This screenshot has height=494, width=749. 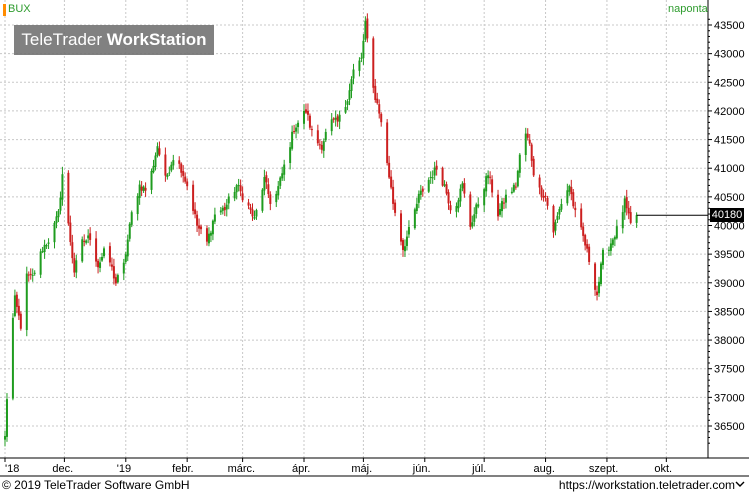 What do you see at coordinates (19, 9) in the screenshot?
I see `instrument-symbol: BUX` at bounding box center [19, 9].